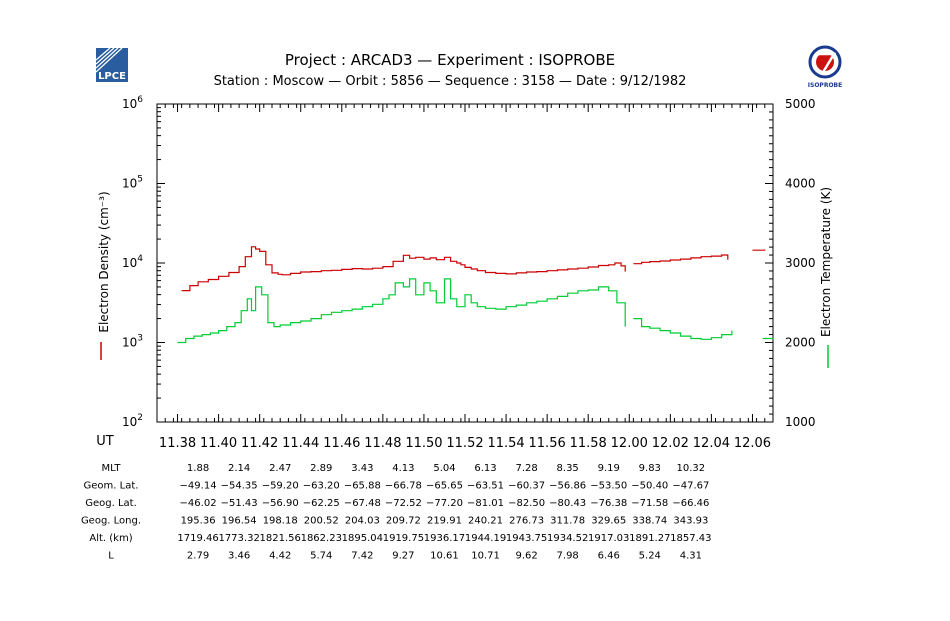  Describe the element at coordinates (800, 422) in the screenshot. I see `y-right-tick-label: 1000` at that location.